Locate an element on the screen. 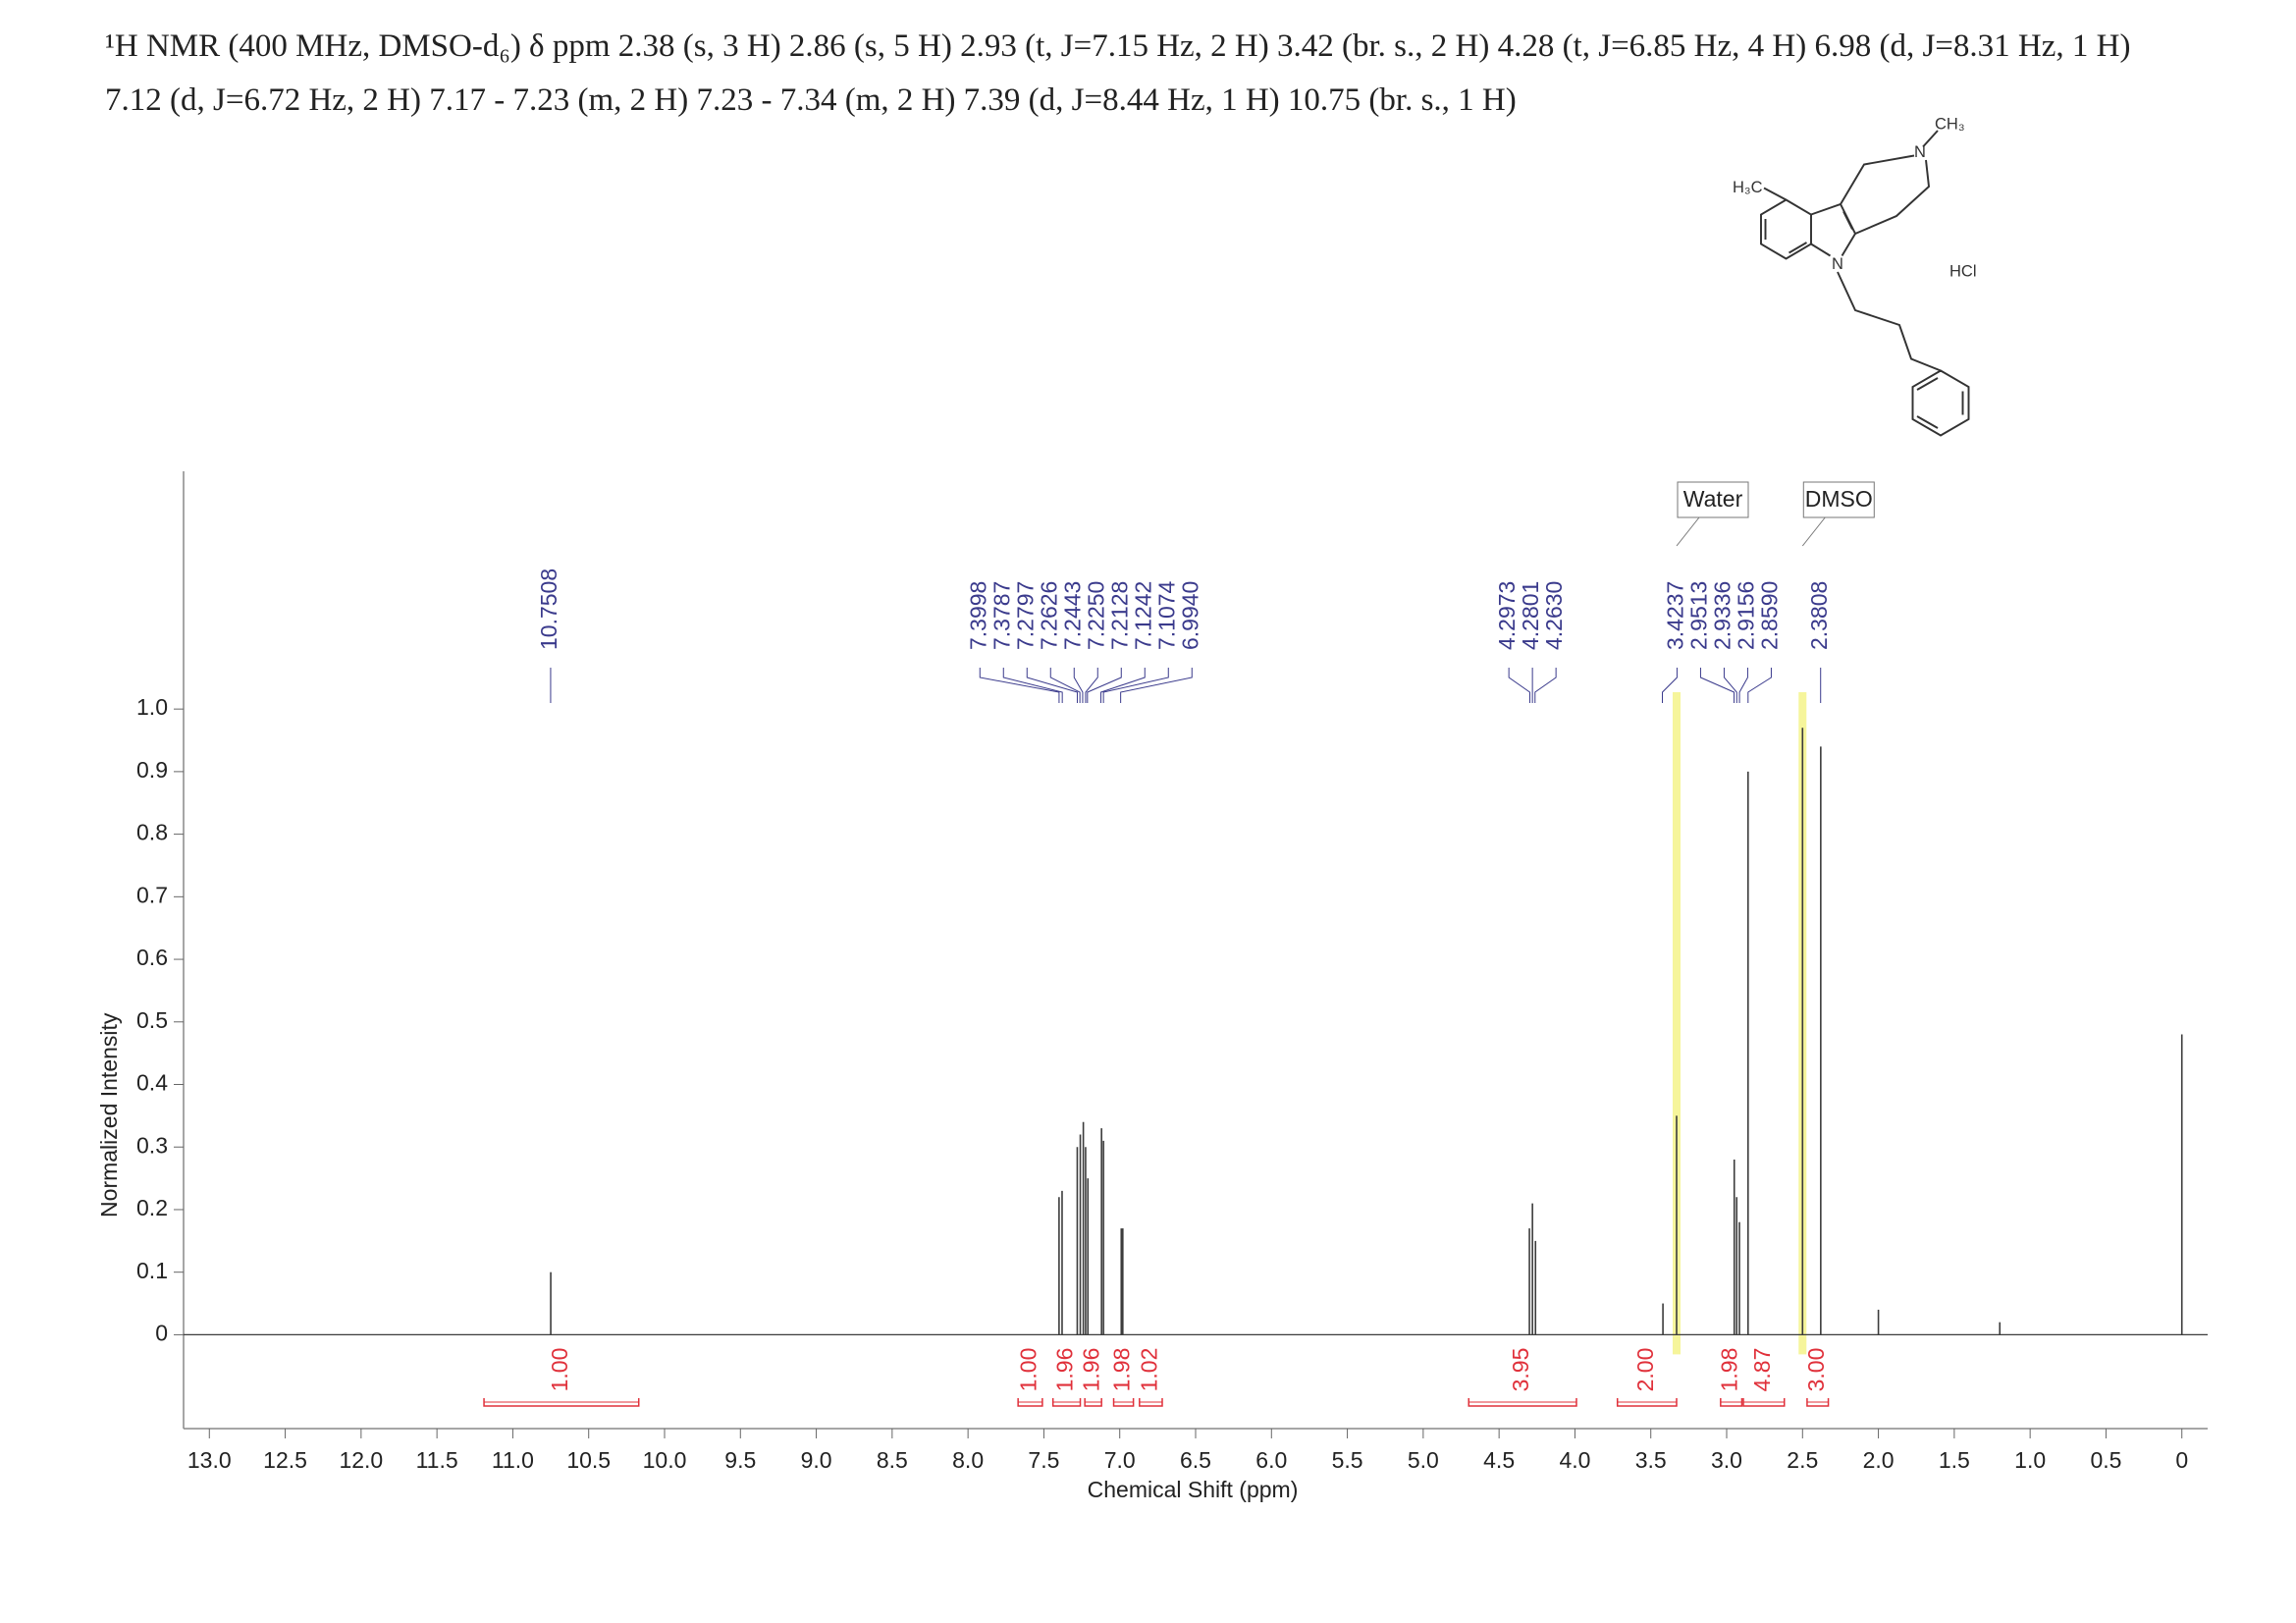  annotation-label: DMSO is located at coordinates (1839, 499).